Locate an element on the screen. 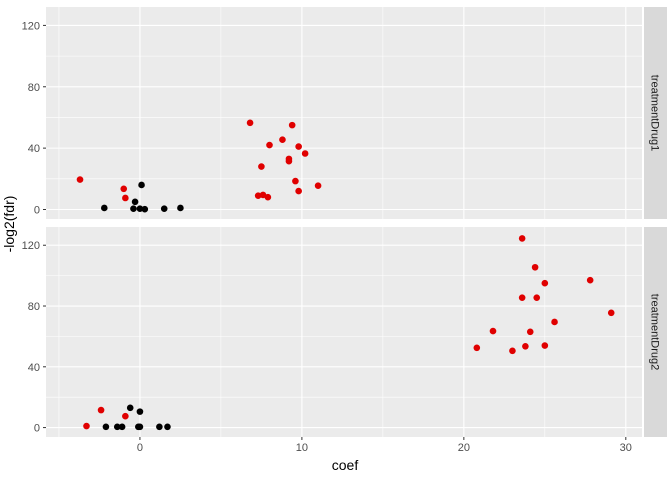 The height and width of the screenshot is (480, 672). y-axis-title: -log2(fdr) is located at coordinates (9, 224).